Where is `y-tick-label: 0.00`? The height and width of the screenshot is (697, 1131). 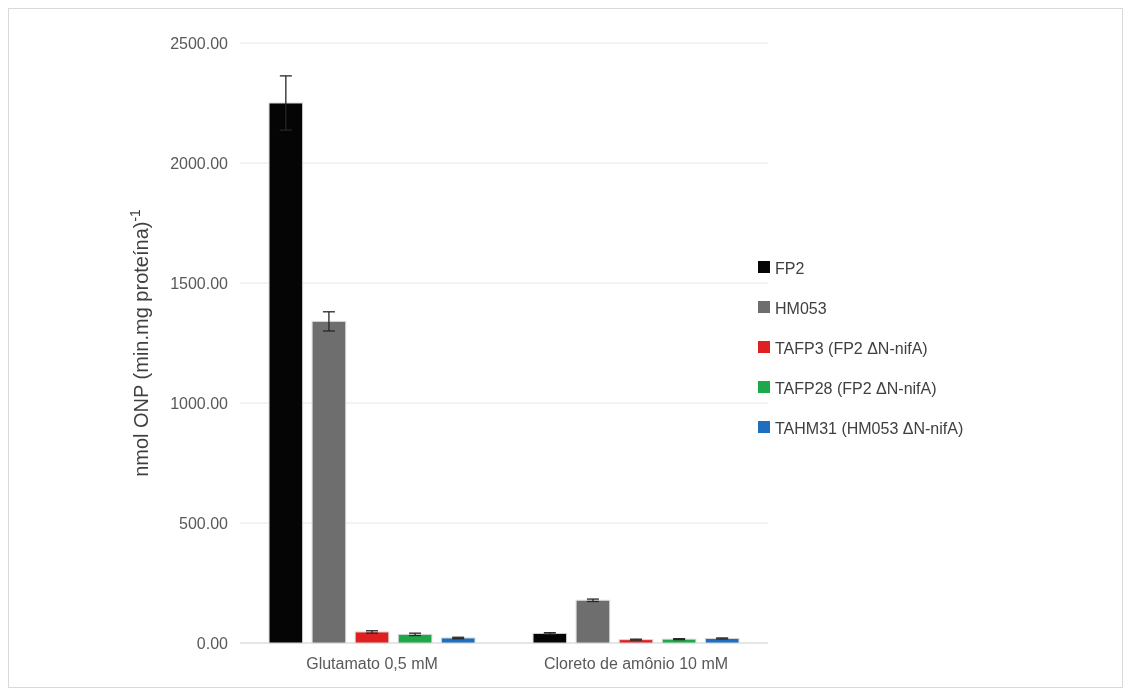
y-tick-label: 0.00 is located at coordinates (212, 643).